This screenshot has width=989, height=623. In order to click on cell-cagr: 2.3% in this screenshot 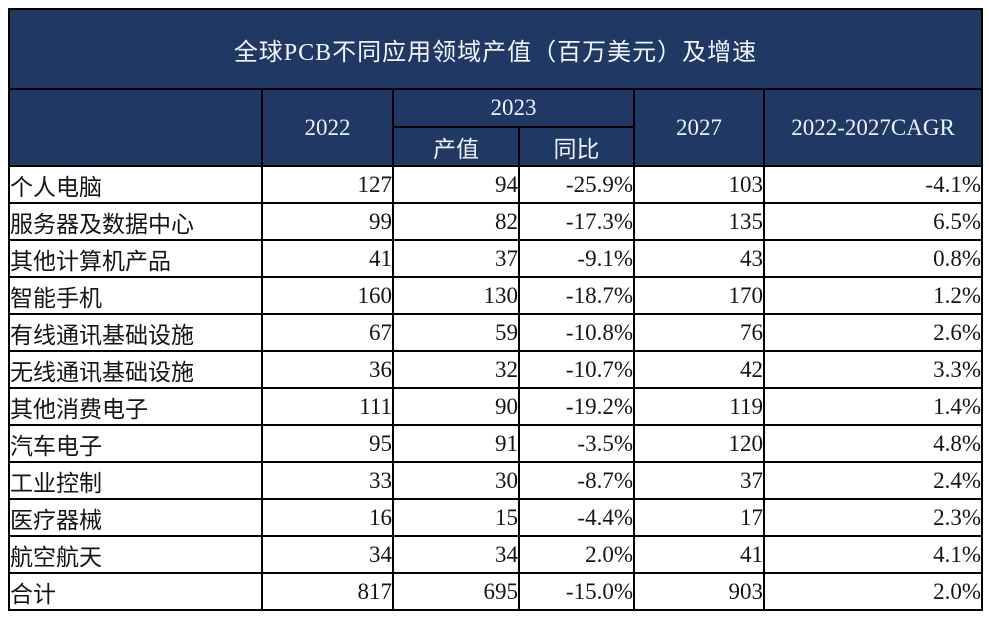, I will do `click(873, 517)`.